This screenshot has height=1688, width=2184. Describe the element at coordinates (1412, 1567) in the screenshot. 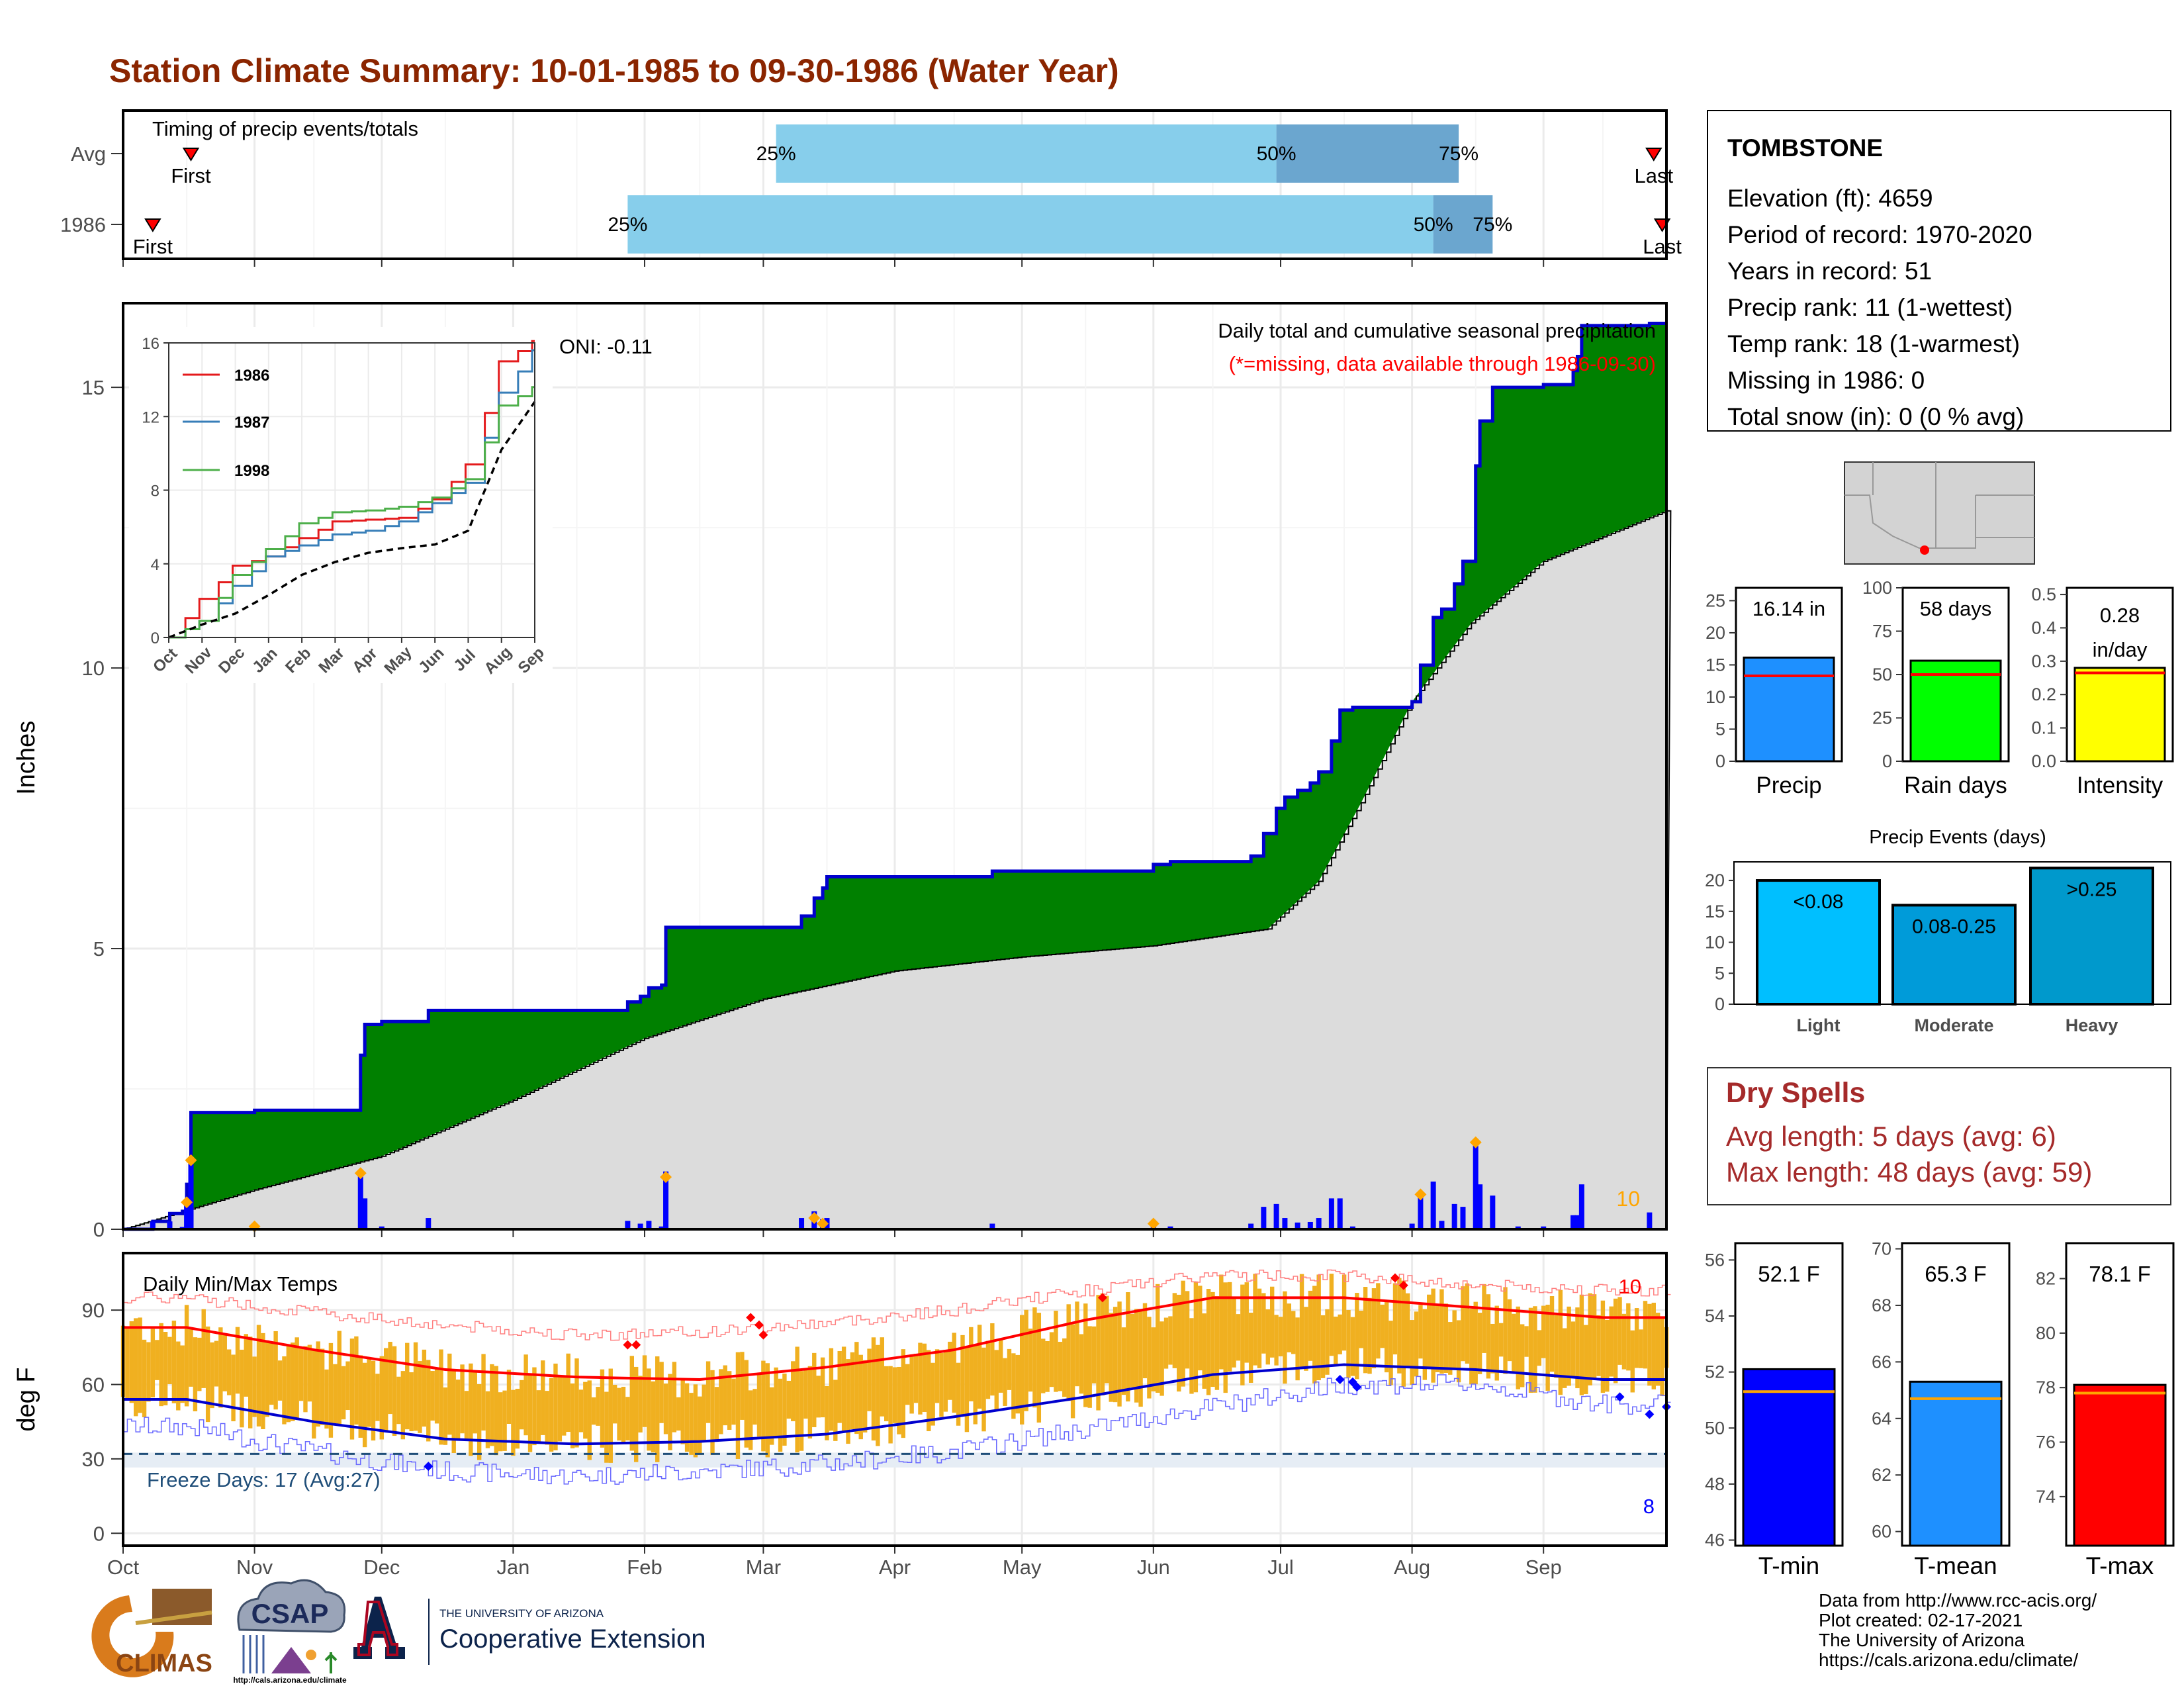

I see `month-label: Aug` at that location.